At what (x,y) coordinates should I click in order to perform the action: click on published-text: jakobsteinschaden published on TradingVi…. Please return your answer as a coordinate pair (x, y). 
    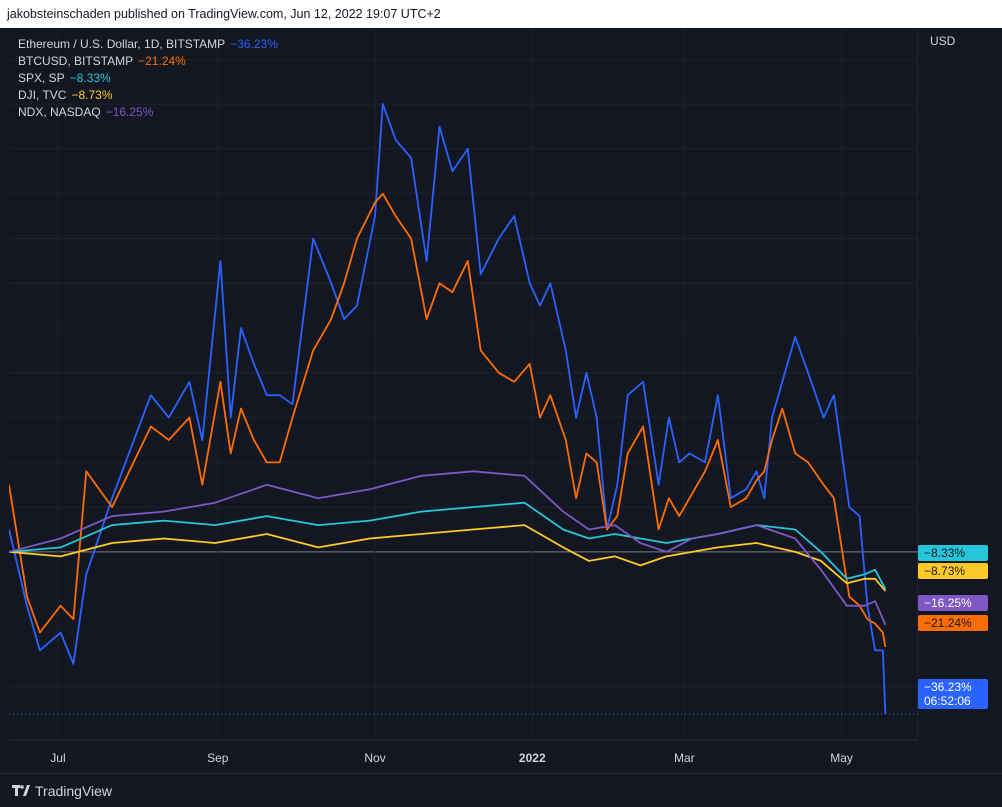
    Looking at the image, I should click on (224, 14).